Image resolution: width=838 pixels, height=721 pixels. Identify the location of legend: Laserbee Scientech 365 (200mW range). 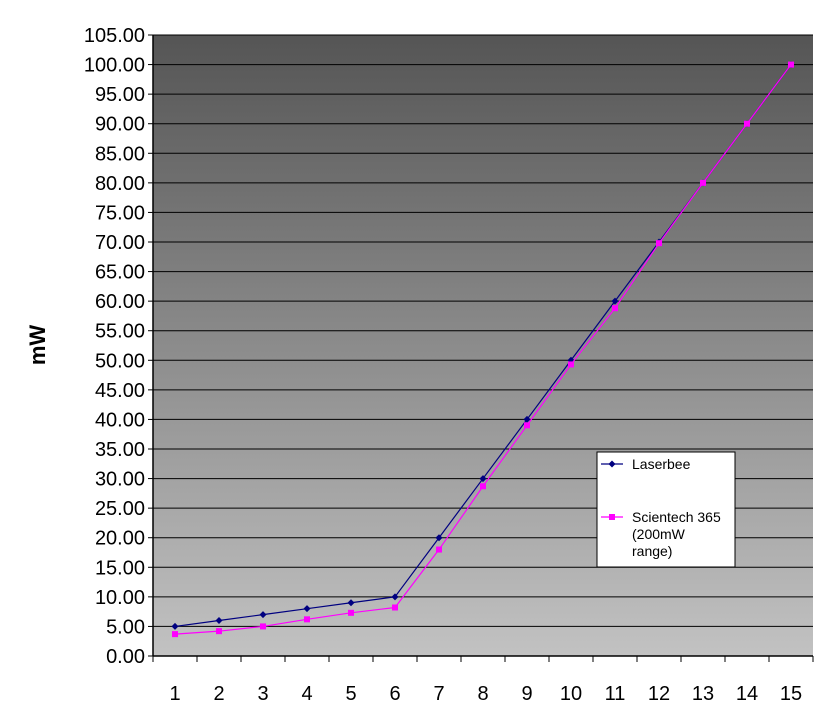
(666, 509).